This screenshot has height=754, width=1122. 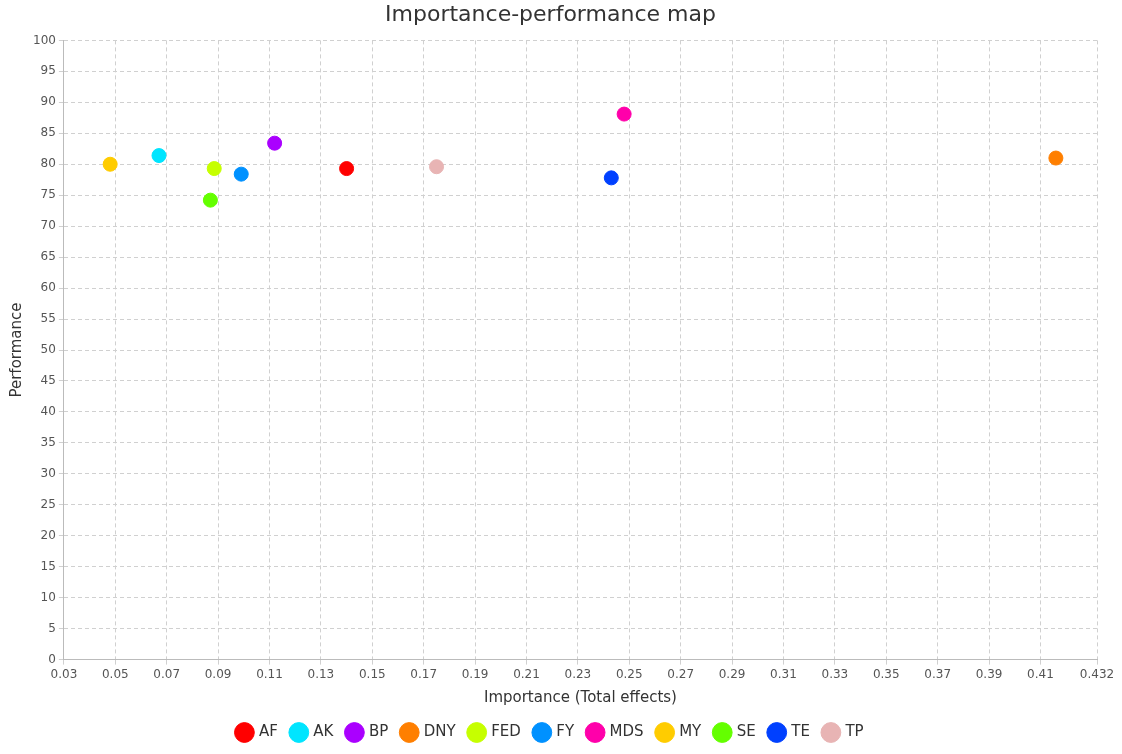 I want to click on legend-label: TE, so click(x=800, y=731).